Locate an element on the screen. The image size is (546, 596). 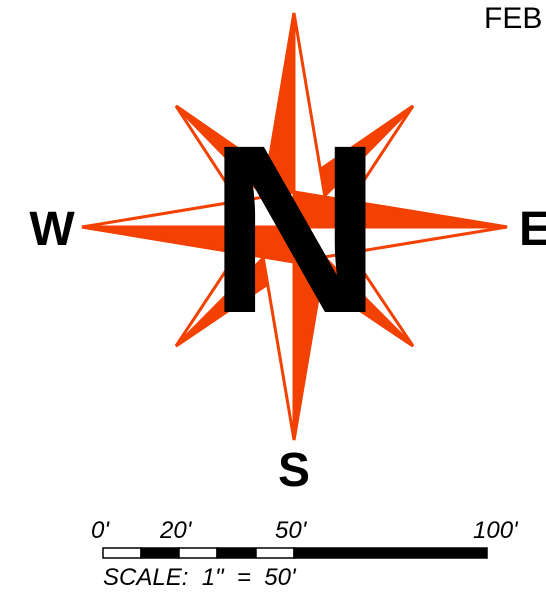
scale-bar: 0' 20' 50' 100' SCALE: 1" = 50' is located at coordinates (305, 554).